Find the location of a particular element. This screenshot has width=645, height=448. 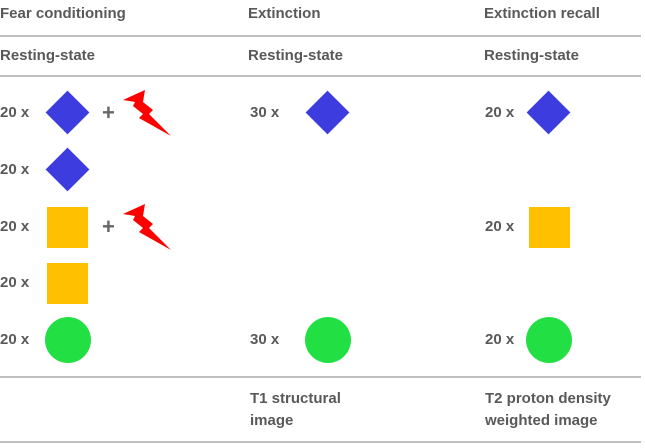

divider-bottom is located at coordinates (320, 442).